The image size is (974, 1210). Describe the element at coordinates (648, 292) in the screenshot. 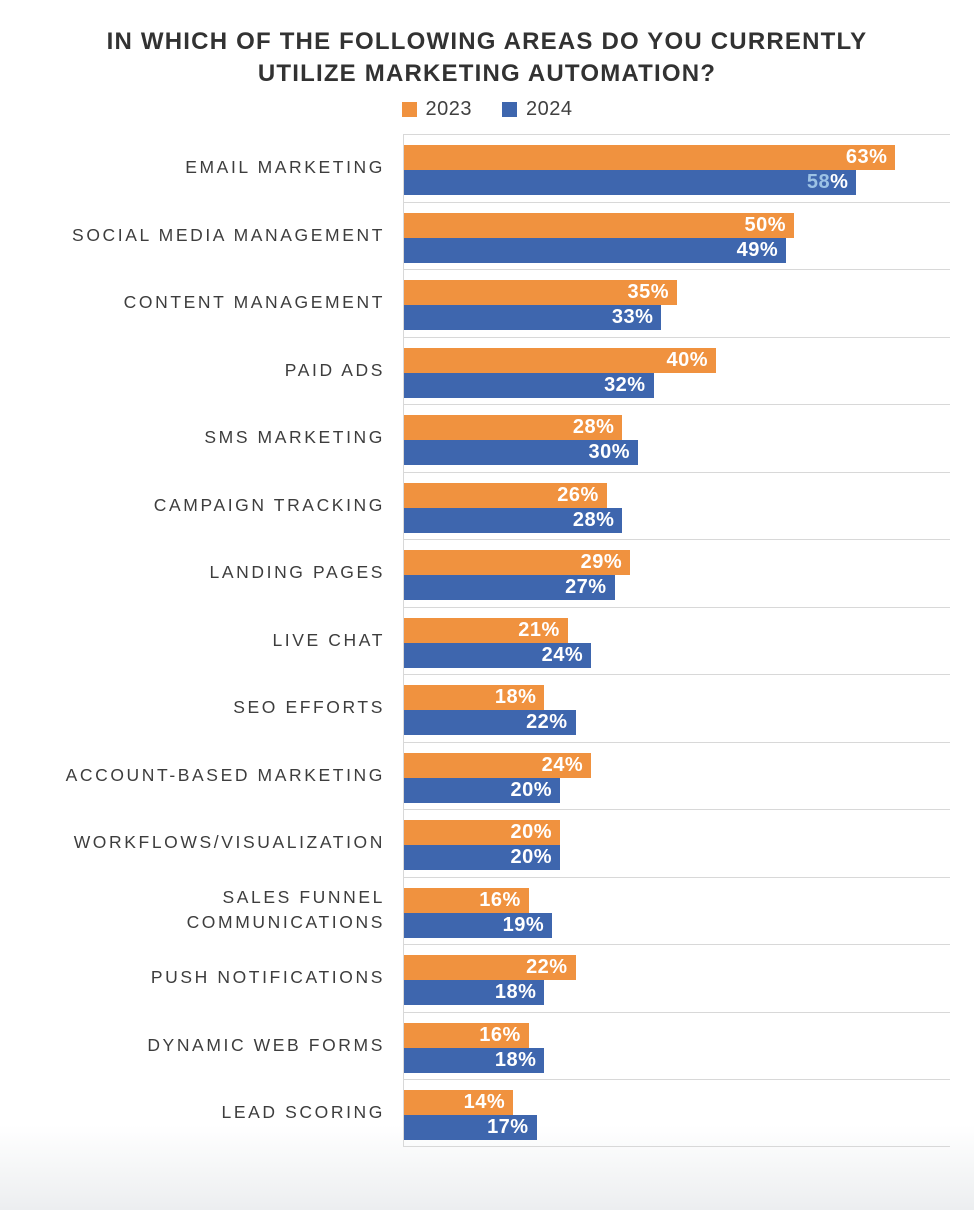

I see `value-label: 35%` at that location.